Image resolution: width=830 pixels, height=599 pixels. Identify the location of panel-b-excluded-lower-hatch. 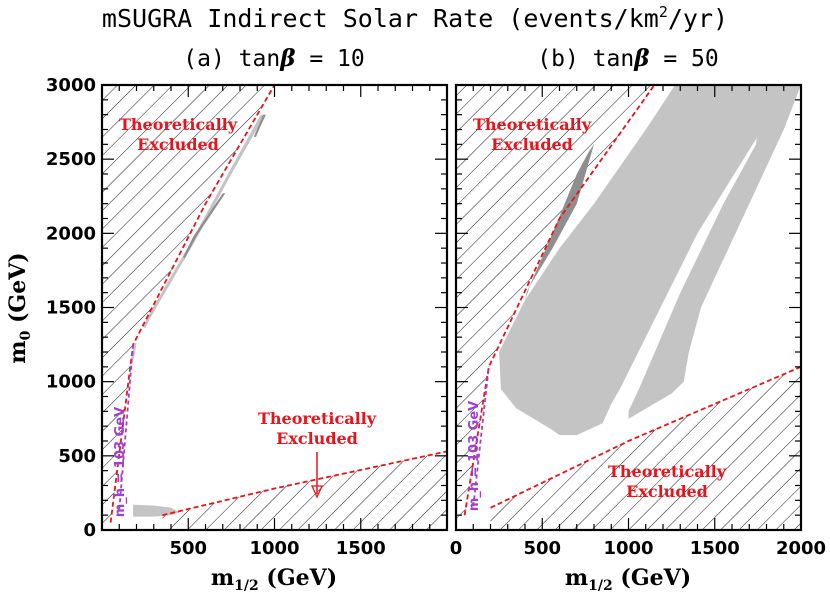
(645, 448).